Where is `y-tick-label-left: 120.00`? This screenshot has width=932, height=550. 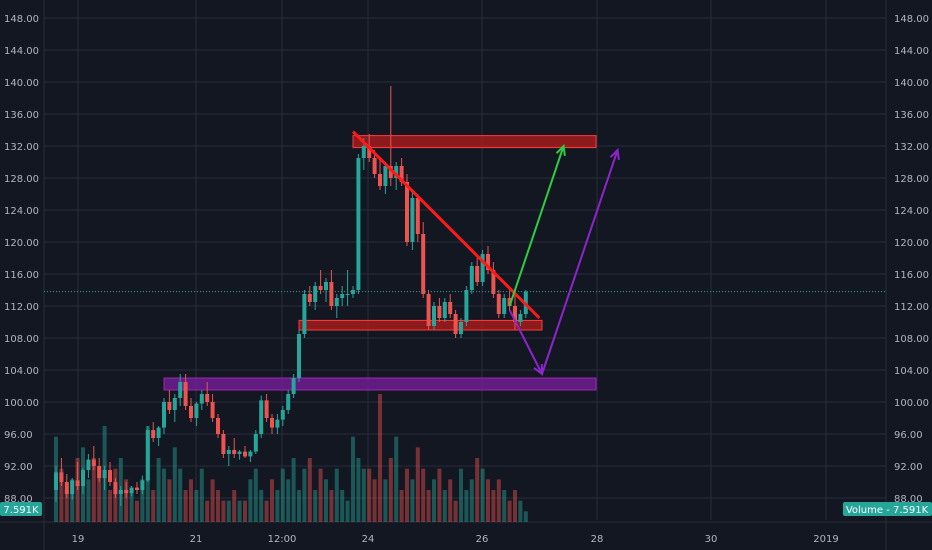
y-tick-label-left: 120.00 is located at coordinates (21, 243).